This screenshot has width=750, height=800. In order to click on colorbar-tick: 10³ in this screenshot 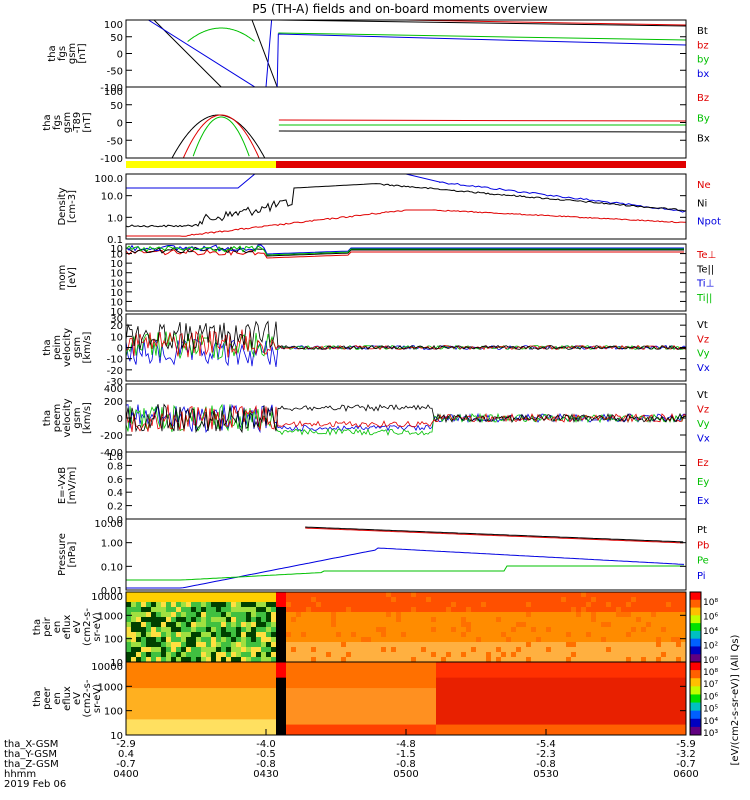, I will do `click(710, 734)`.